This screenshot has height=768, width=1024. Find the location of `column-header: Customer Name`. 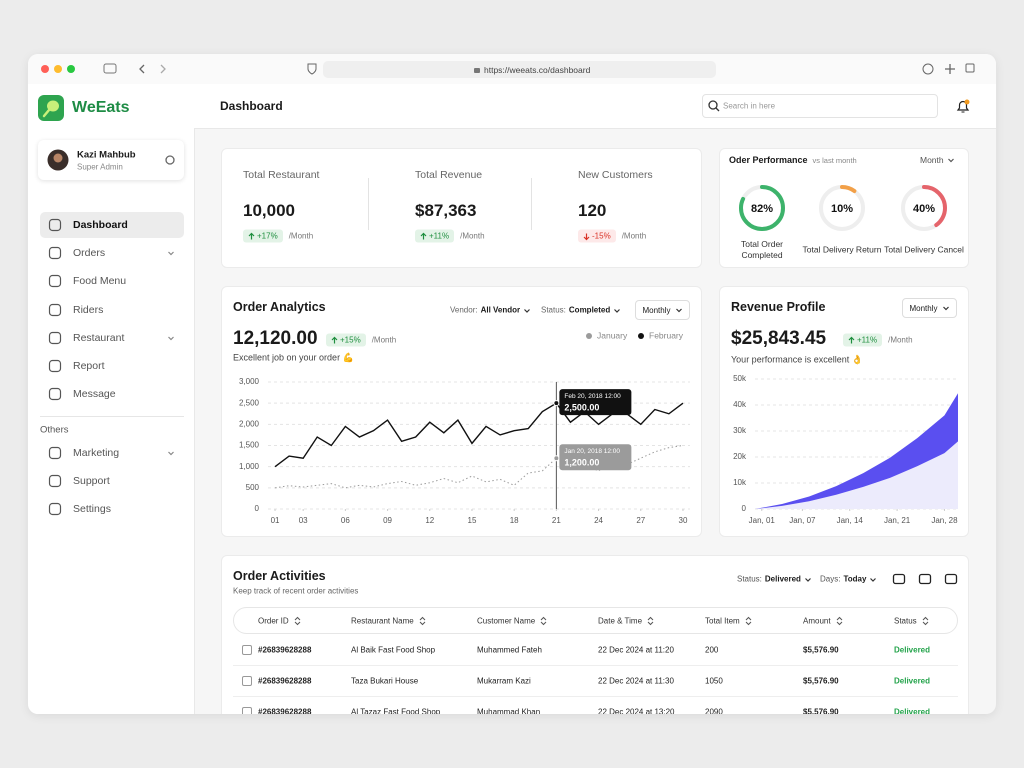

column-header: Customer Name is located at coordinates (512, 621).